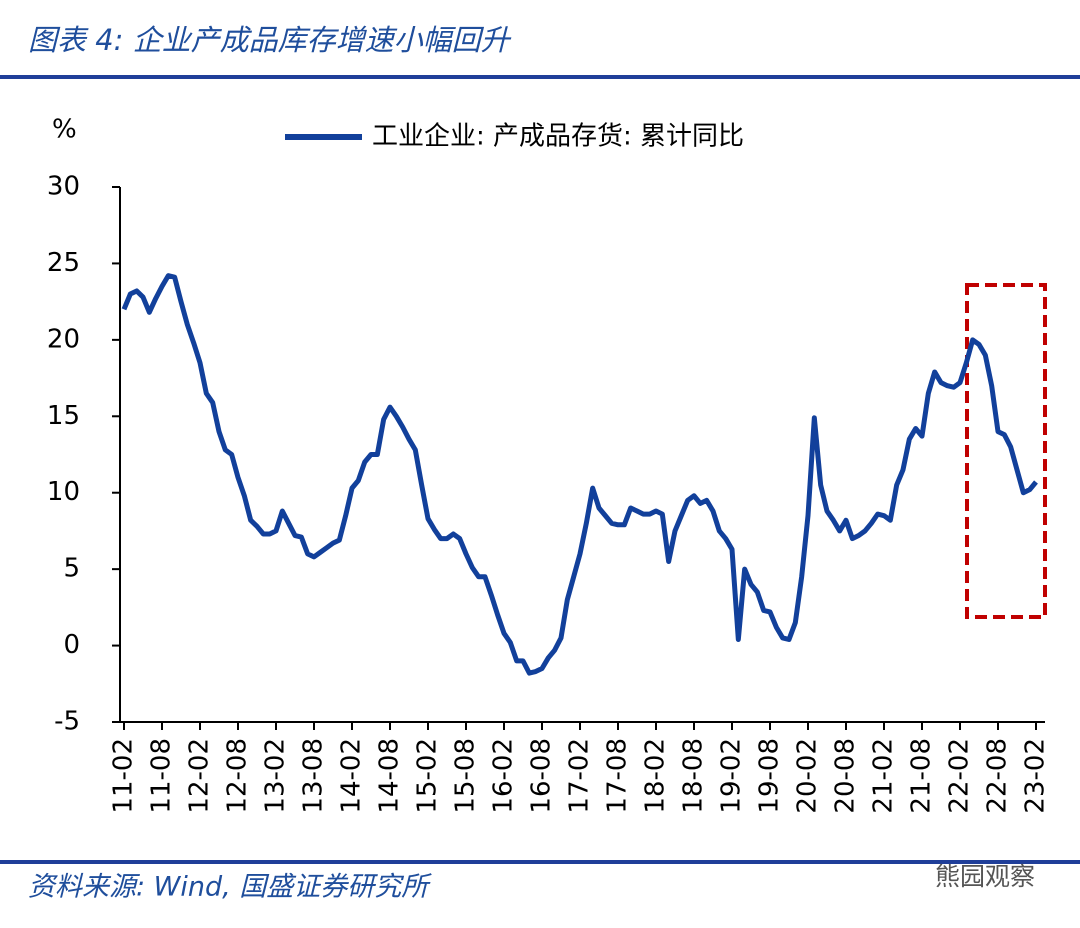 The height and width of the screenshot is (928, 1080). What do you see at coordinates (71, 645) in the screenshot?
I see `y-tick-label: 0` at bounding box center [71, 645].